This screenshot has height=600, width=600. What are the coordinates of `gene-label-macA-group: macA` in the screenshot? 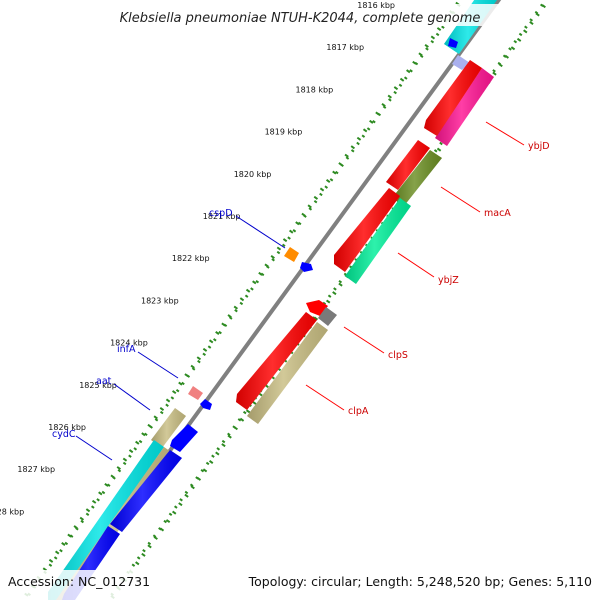 It's located at (475, 202).